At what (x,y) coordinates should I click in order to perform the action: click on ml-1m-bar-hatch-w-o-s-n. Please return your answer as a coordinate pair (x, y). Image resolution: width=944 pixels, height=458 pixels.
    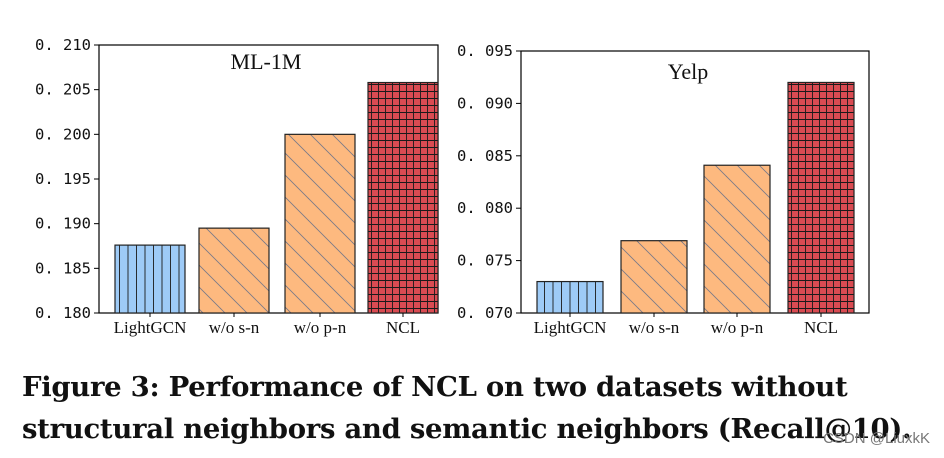
    Looking at the image, I should click on (234, 270).